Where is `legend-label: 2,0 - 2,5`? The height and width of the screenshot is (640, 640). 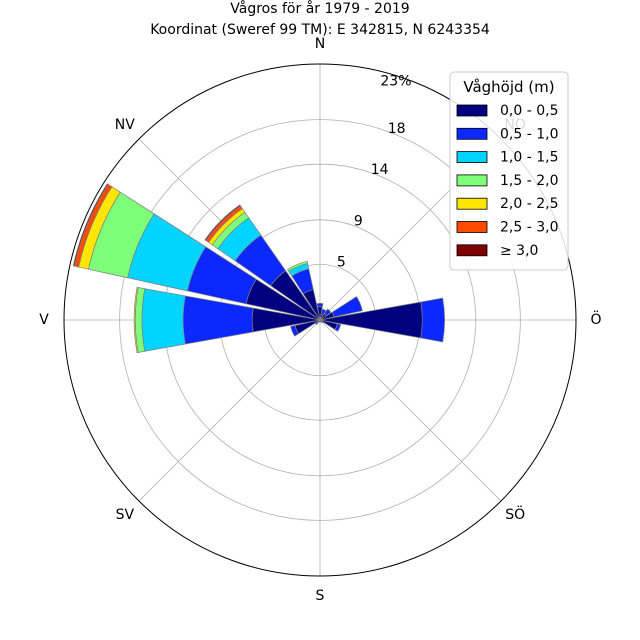 legend-label: 2,0 - 2,5 is located at coordinates (529, 204).